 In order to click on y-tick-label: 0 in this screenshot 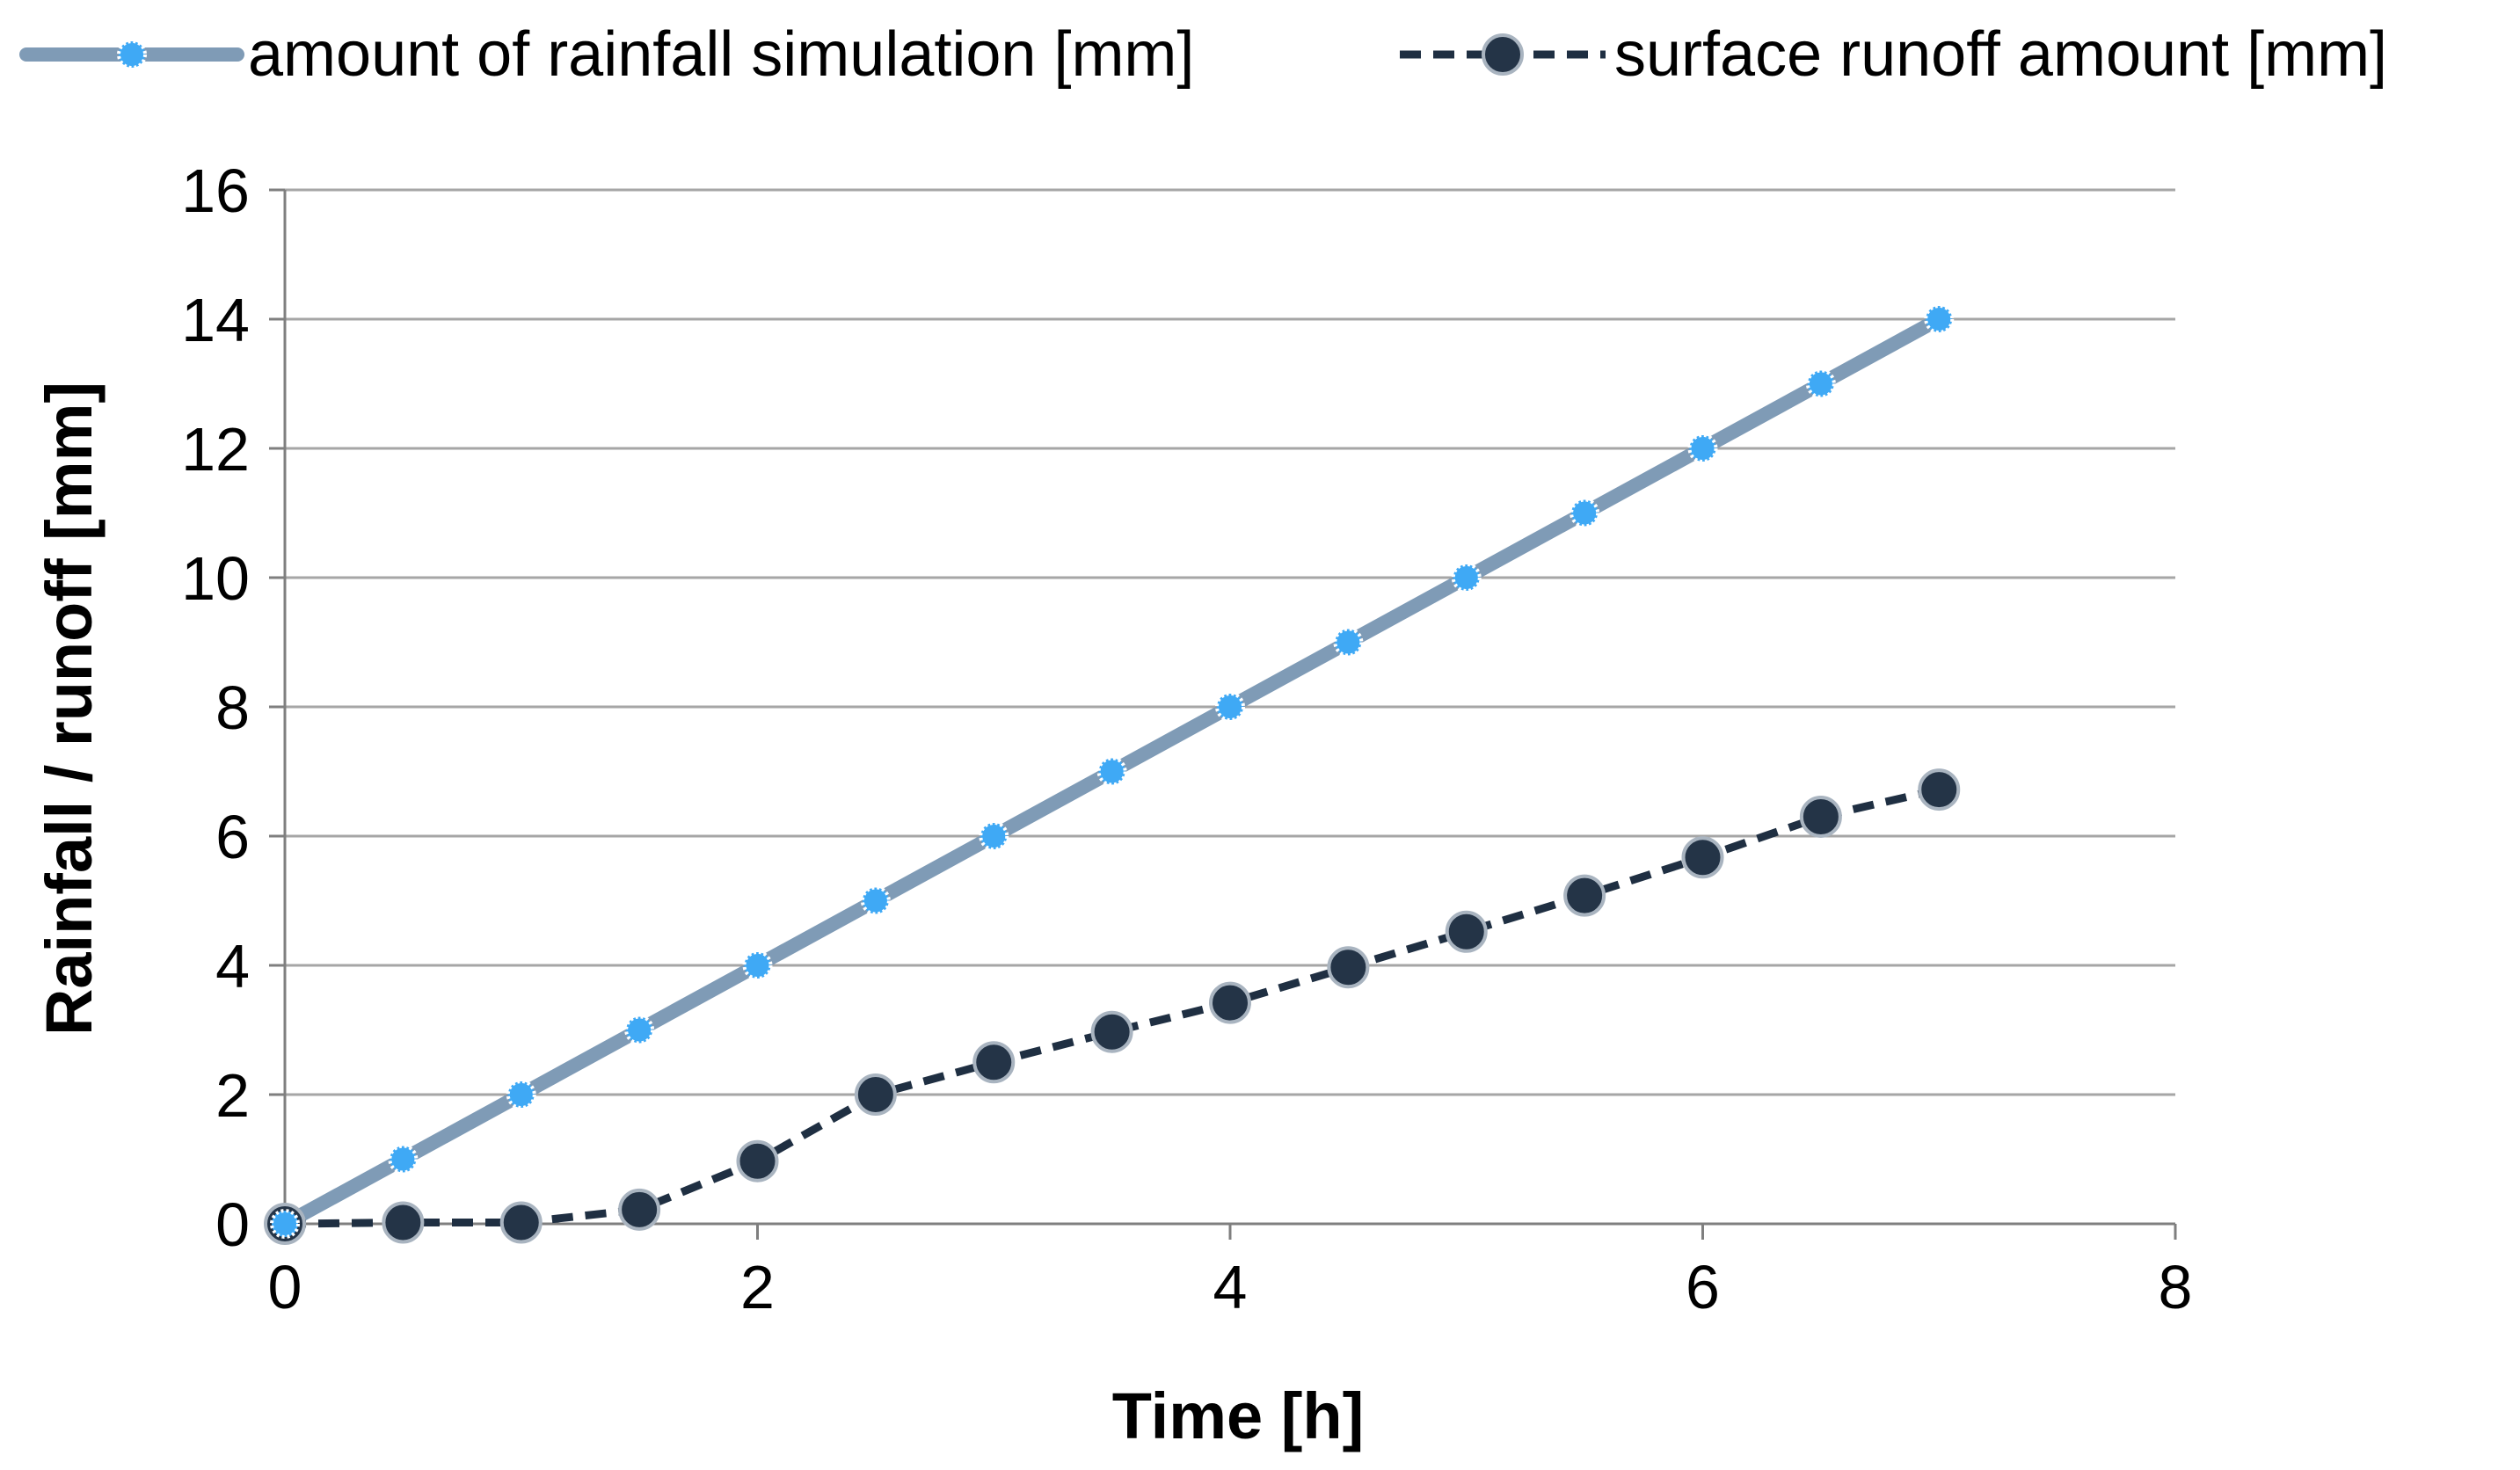, I will do `click(232, 1224)`.